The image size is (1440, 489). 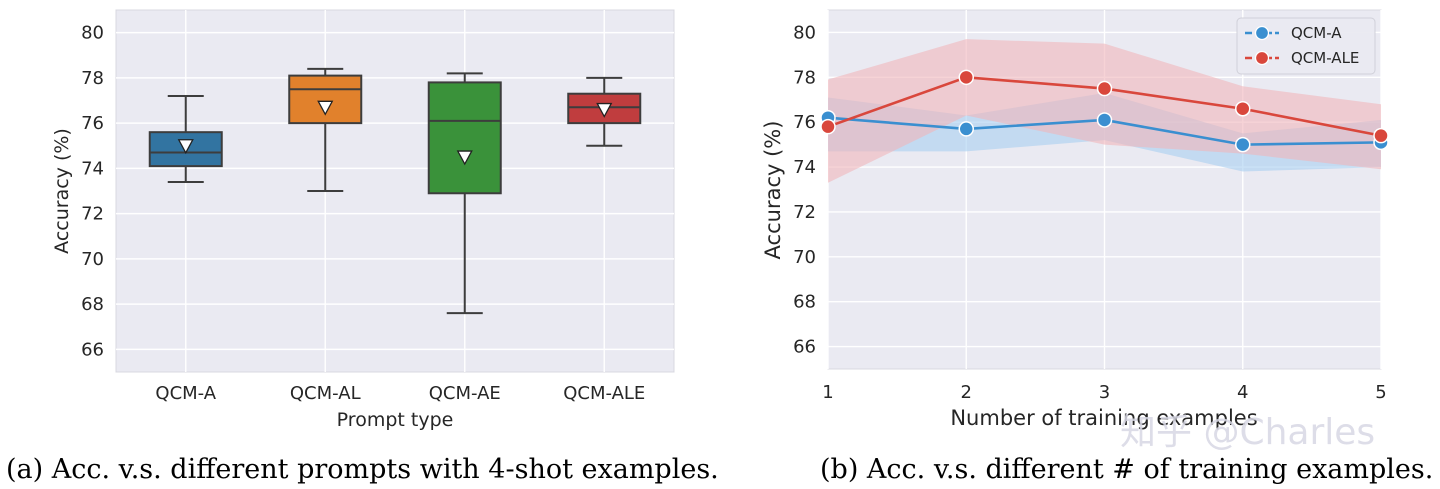 I want to click on lineplot-y-tick-label: 78, so click(x=804, y=77).